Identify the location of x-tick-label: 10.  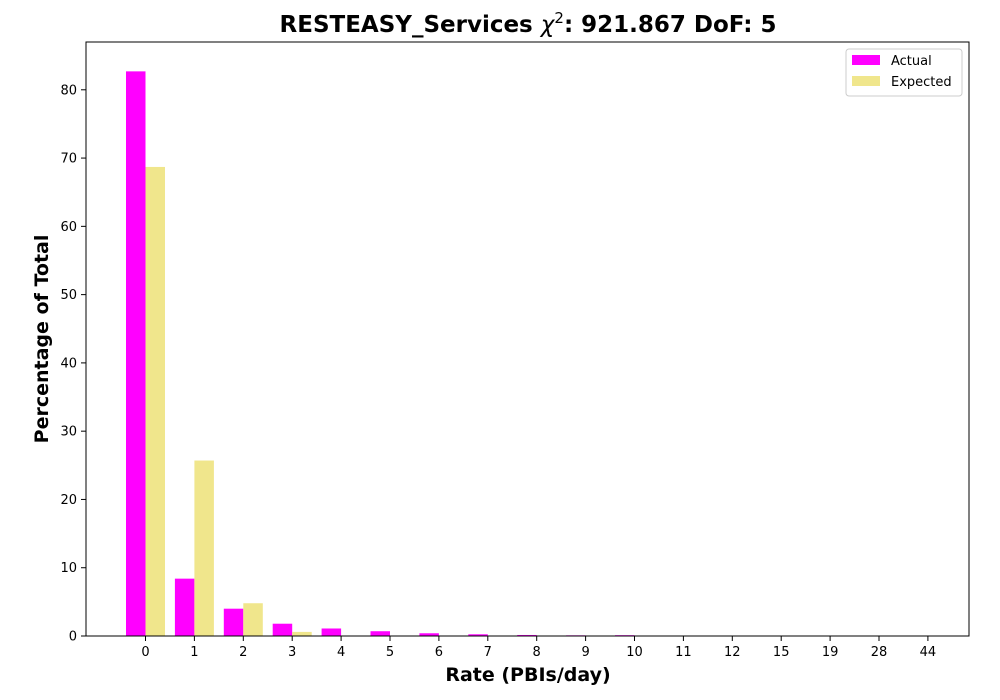
(634, 652).